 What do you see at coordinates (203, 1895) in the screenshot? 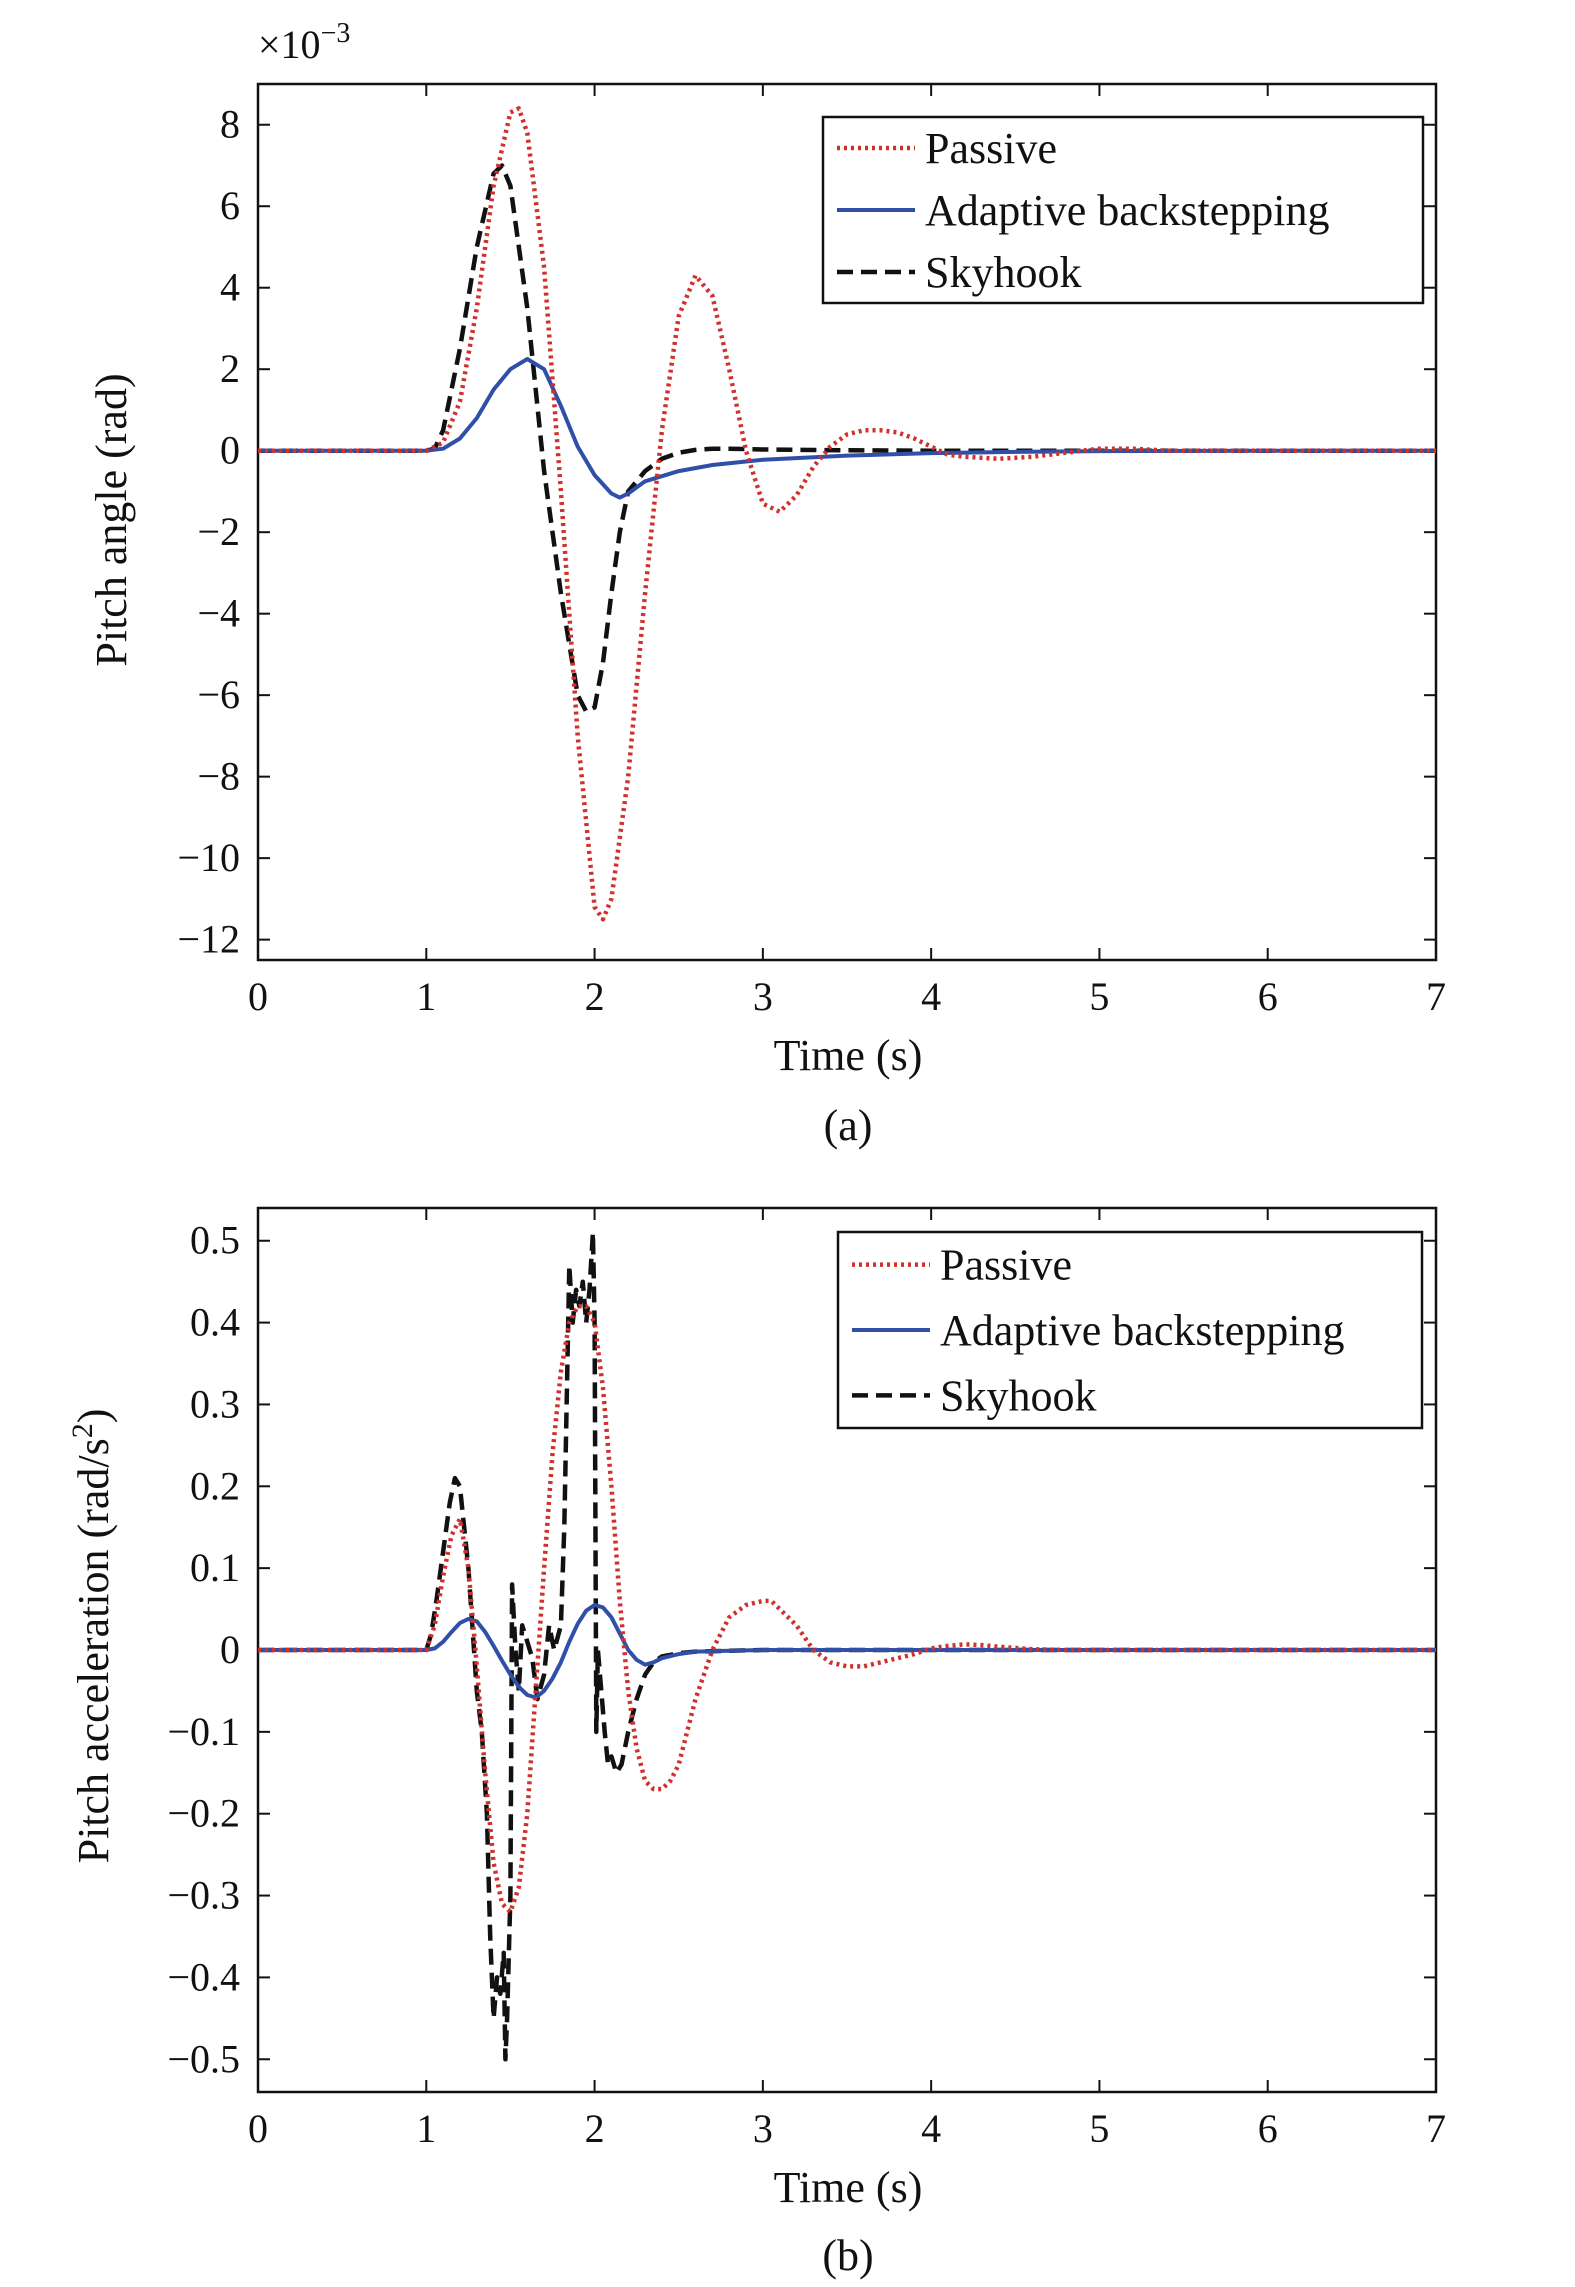
I see `y-tick-label: −0.3` at bounding box center [203, 1895].